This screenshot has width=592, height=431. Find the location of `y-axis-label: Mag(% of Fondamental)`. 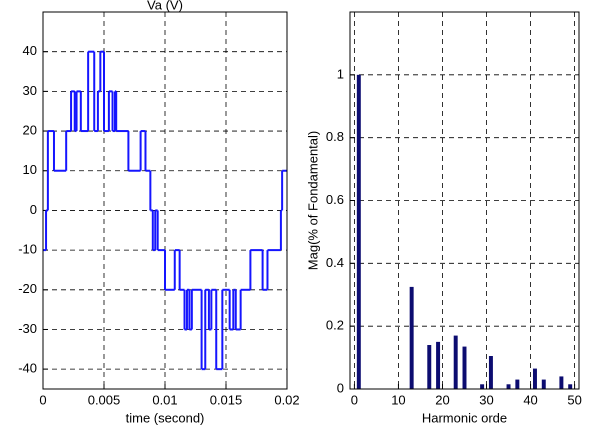

y-axis-label: Mag(% of Fondamental) is located at coordinates (312, 200).